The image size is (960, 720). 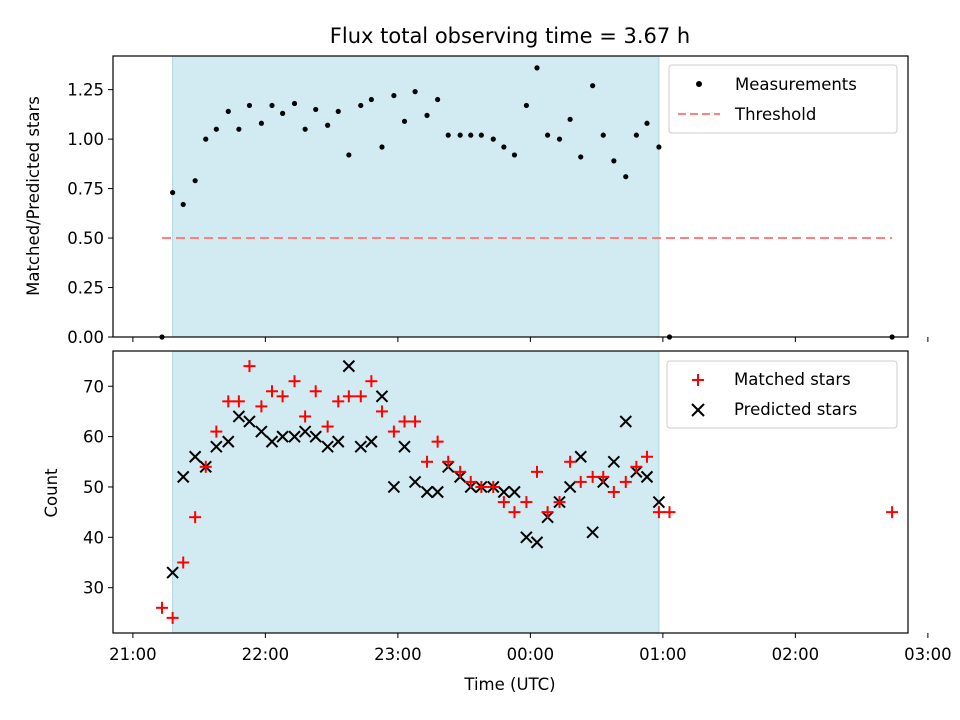 What do you see at coordinates (133, 654) in the screenshot?
I see `x-tick-label: 21:00` at bounding box center [133, 654].